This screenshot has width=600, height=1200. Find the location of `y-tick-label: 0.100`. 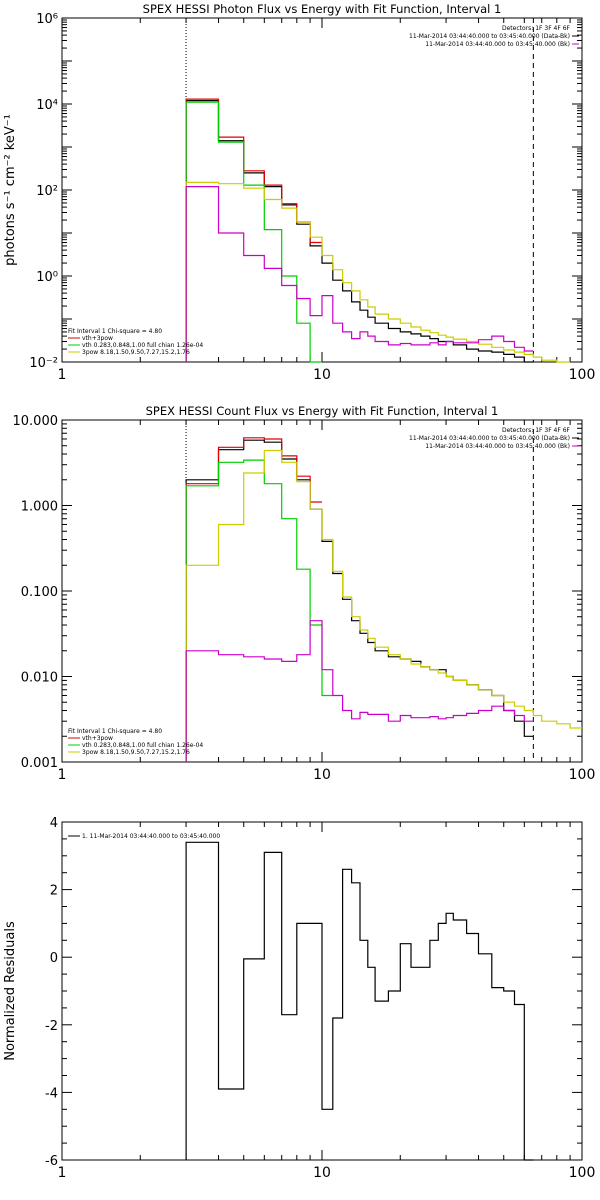

y-tick-label: 0.100 is located at coordinates (39, 592).